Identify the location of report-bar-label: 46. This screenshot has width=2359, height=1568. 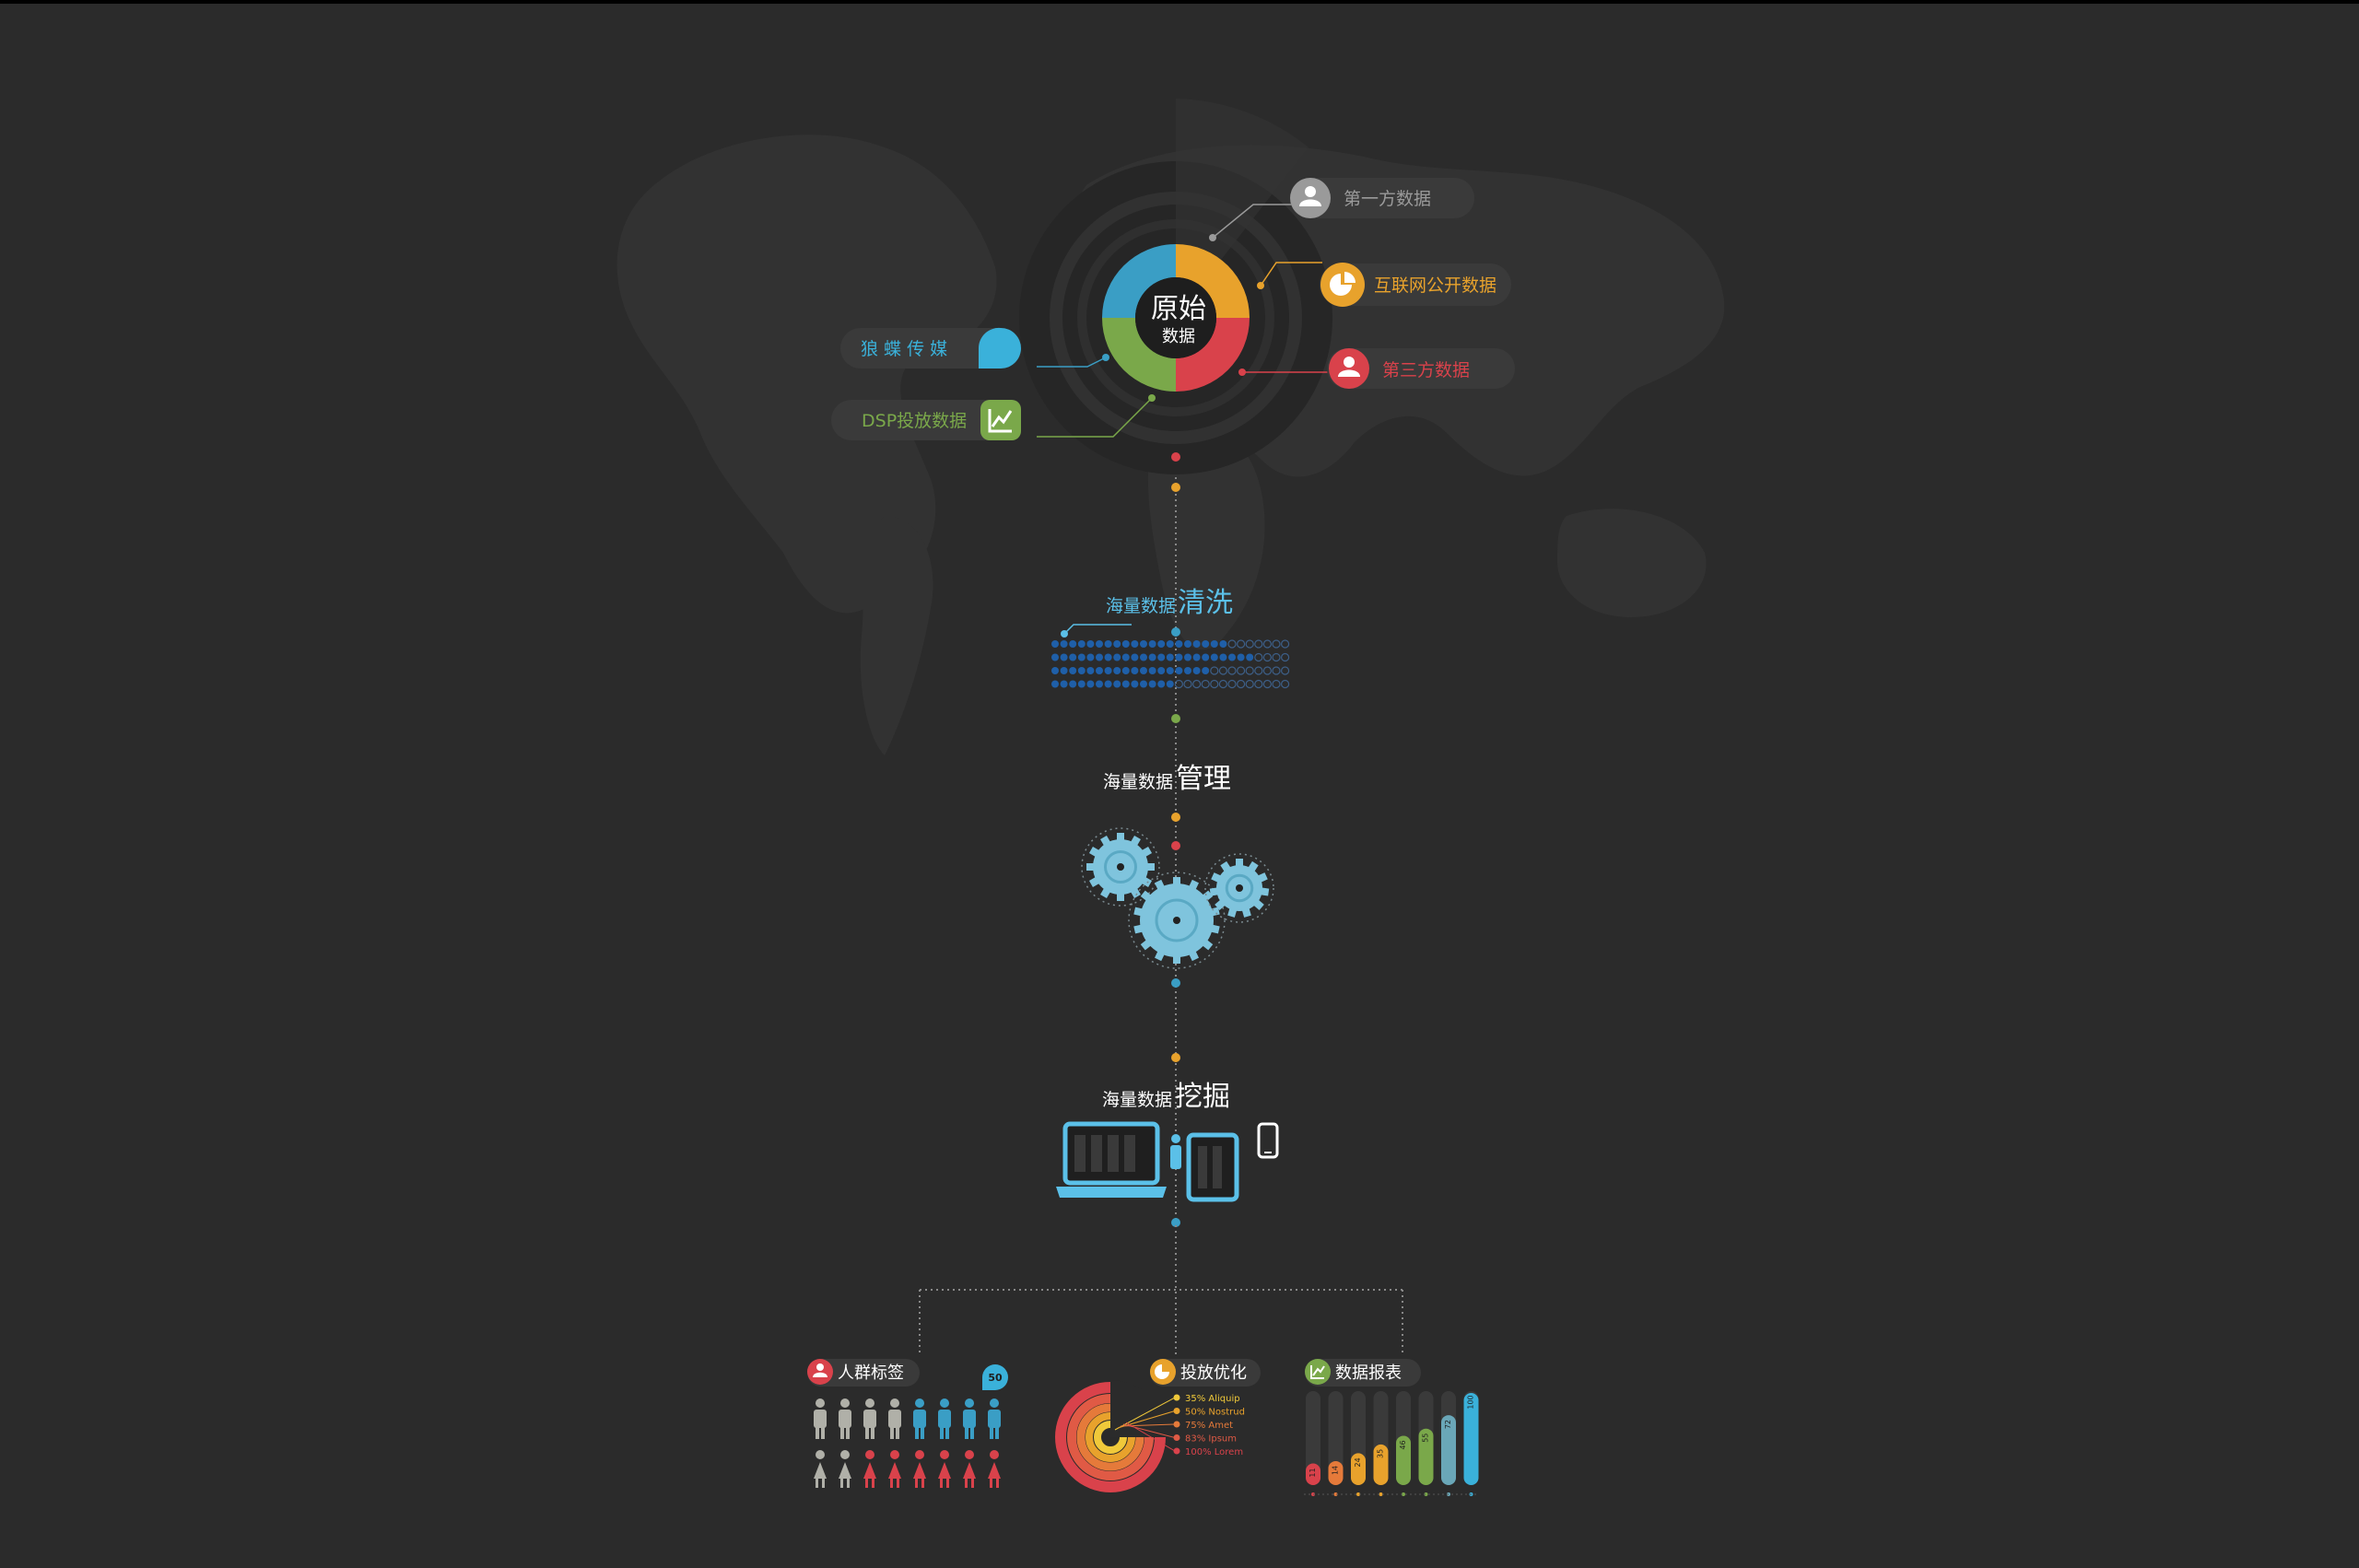
(1403, 1445).